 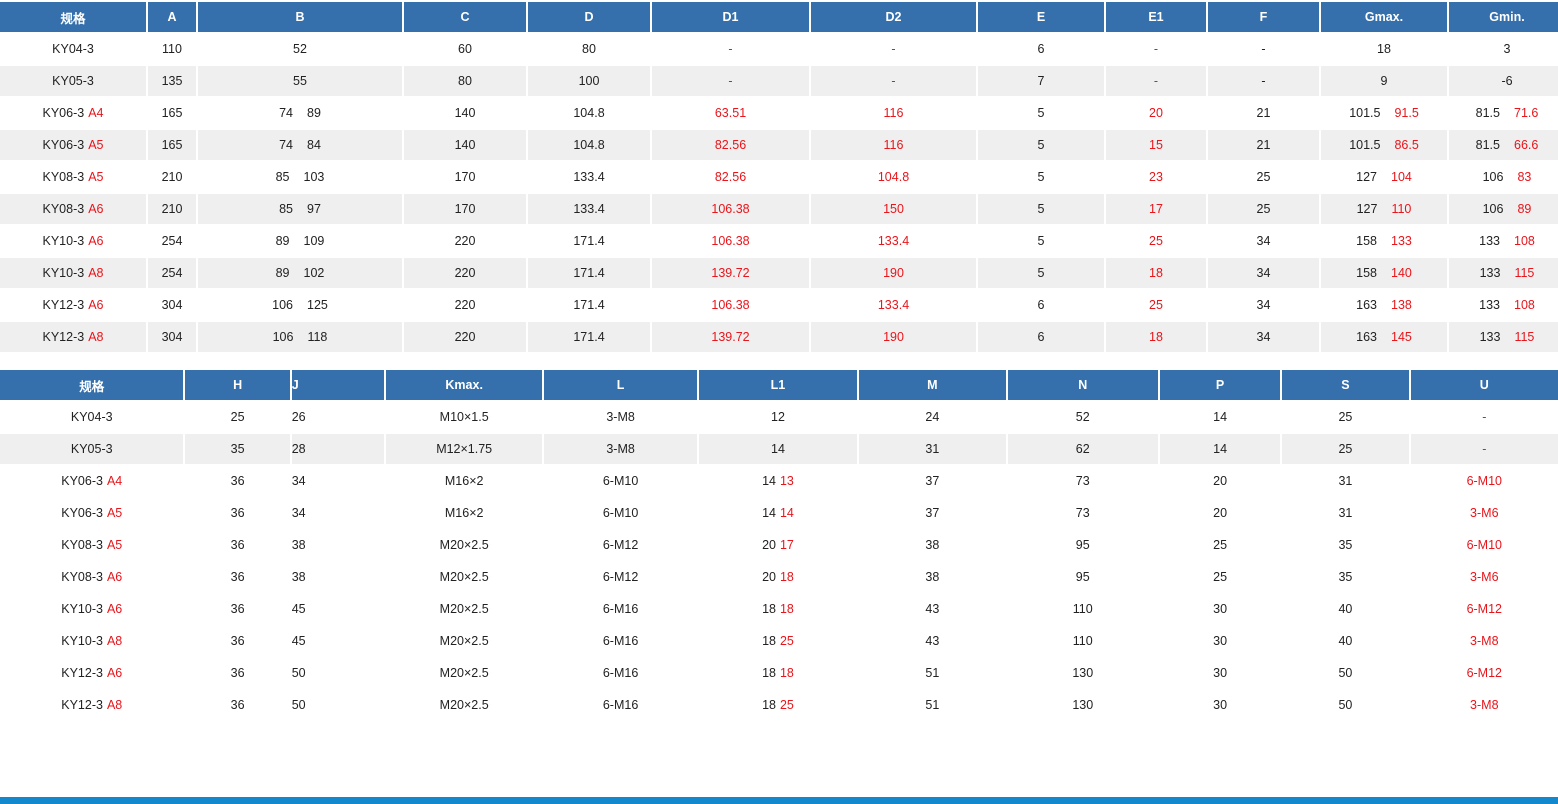 What do you see at coordinates (237, 417) in the screenshot?
I see `value-h: 25` at bounding box center [237, 417].